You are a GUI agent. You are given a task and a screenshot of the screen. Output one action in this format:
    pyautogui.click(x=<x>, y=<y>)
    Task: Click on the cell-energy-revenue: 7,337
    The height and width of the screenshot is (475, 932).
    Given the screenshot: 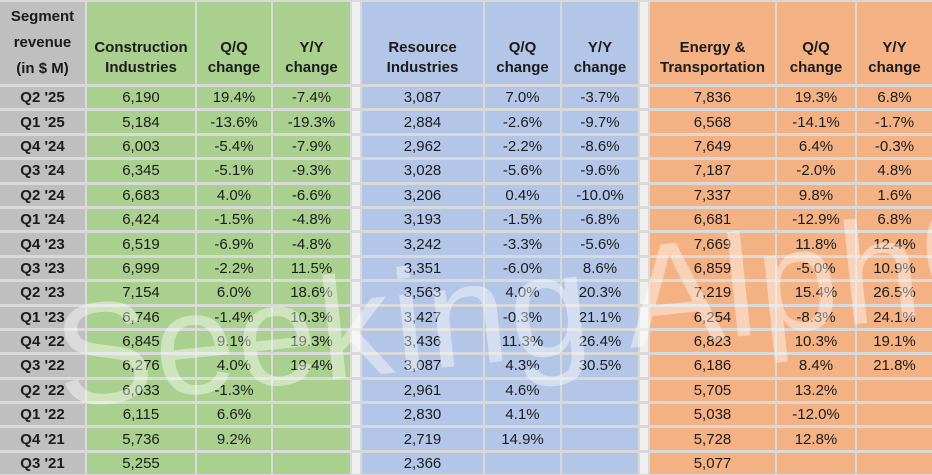 What is the action you would take?
    pyautogui.click(x=712, y=195)
    